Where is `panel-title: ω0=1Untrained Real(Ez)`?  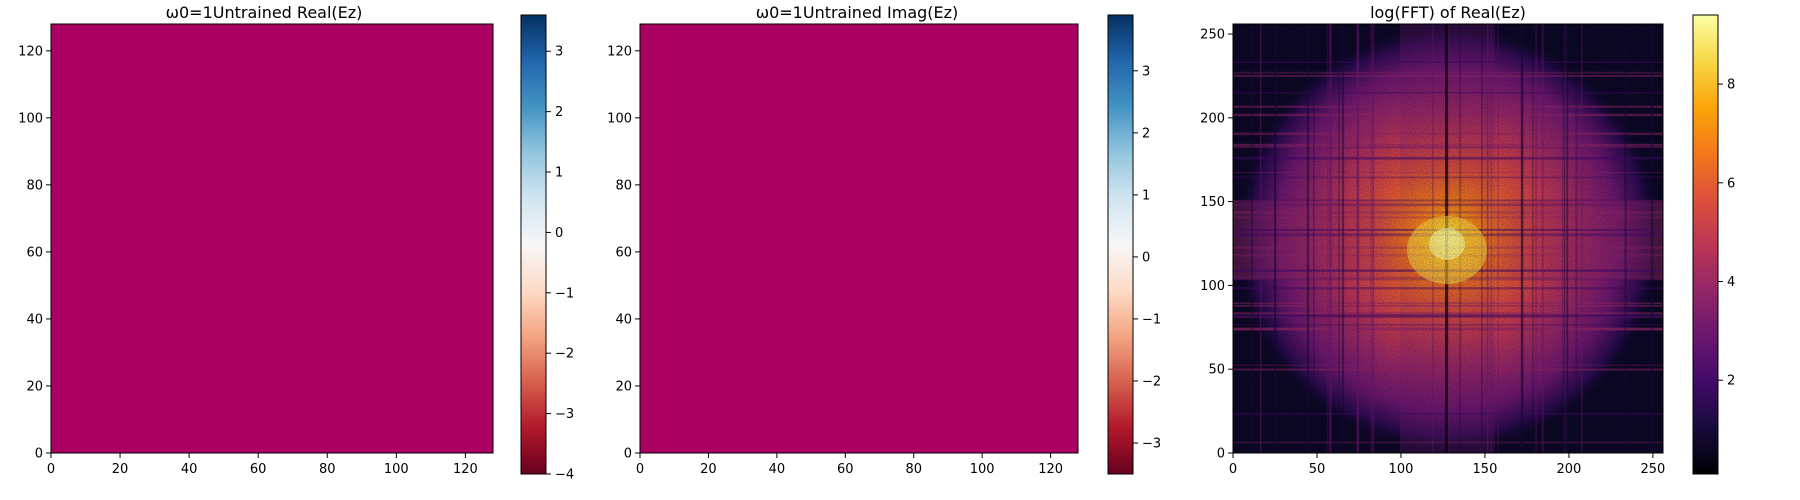
panel-title: ω0=1Untrained Real(Ez) is located at coordinates (264, 12).